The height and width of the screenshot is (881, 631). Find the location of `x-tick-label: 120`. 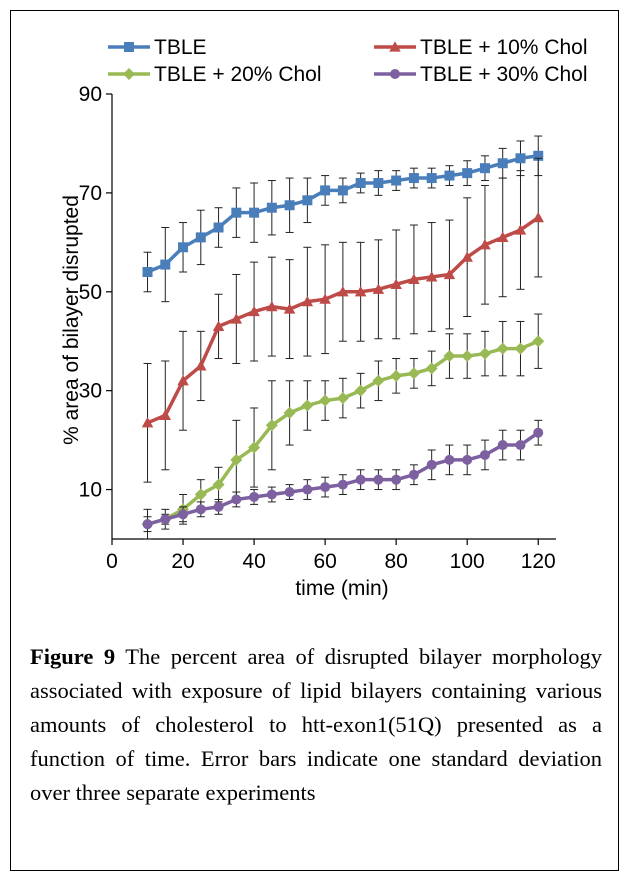

x-tick-label: 120 is located at coordinates (538, 561).